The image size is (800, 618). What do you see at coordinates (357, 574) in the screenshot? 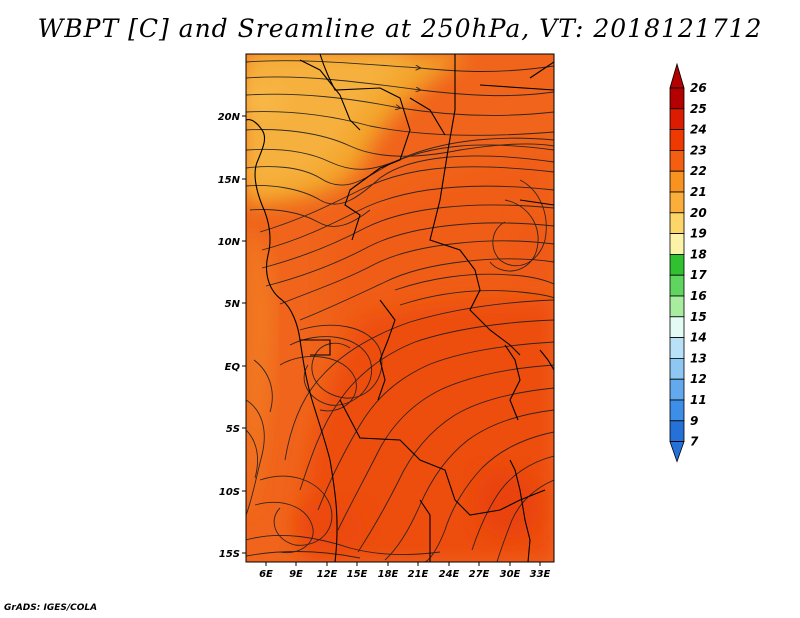
I see `lon-tick-label: 15E` at bounding box center [357, 574].